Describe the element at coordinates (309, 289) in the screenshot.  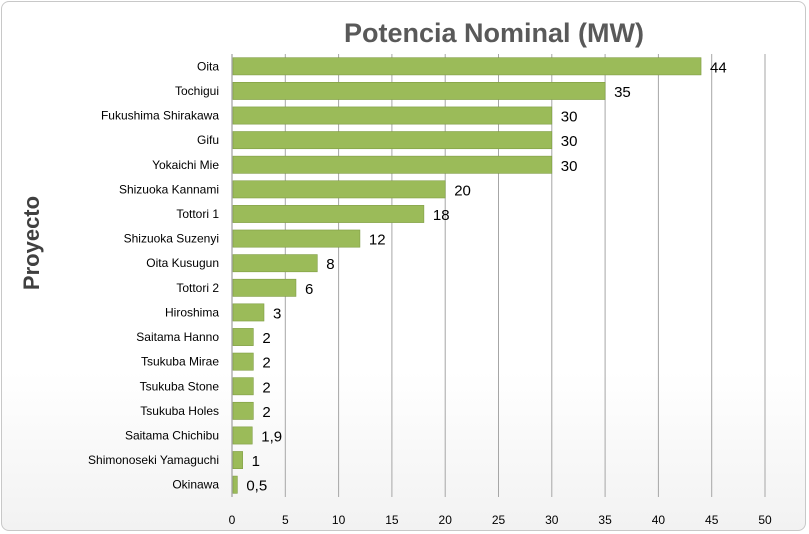
I see `data-label: 6` at that location.